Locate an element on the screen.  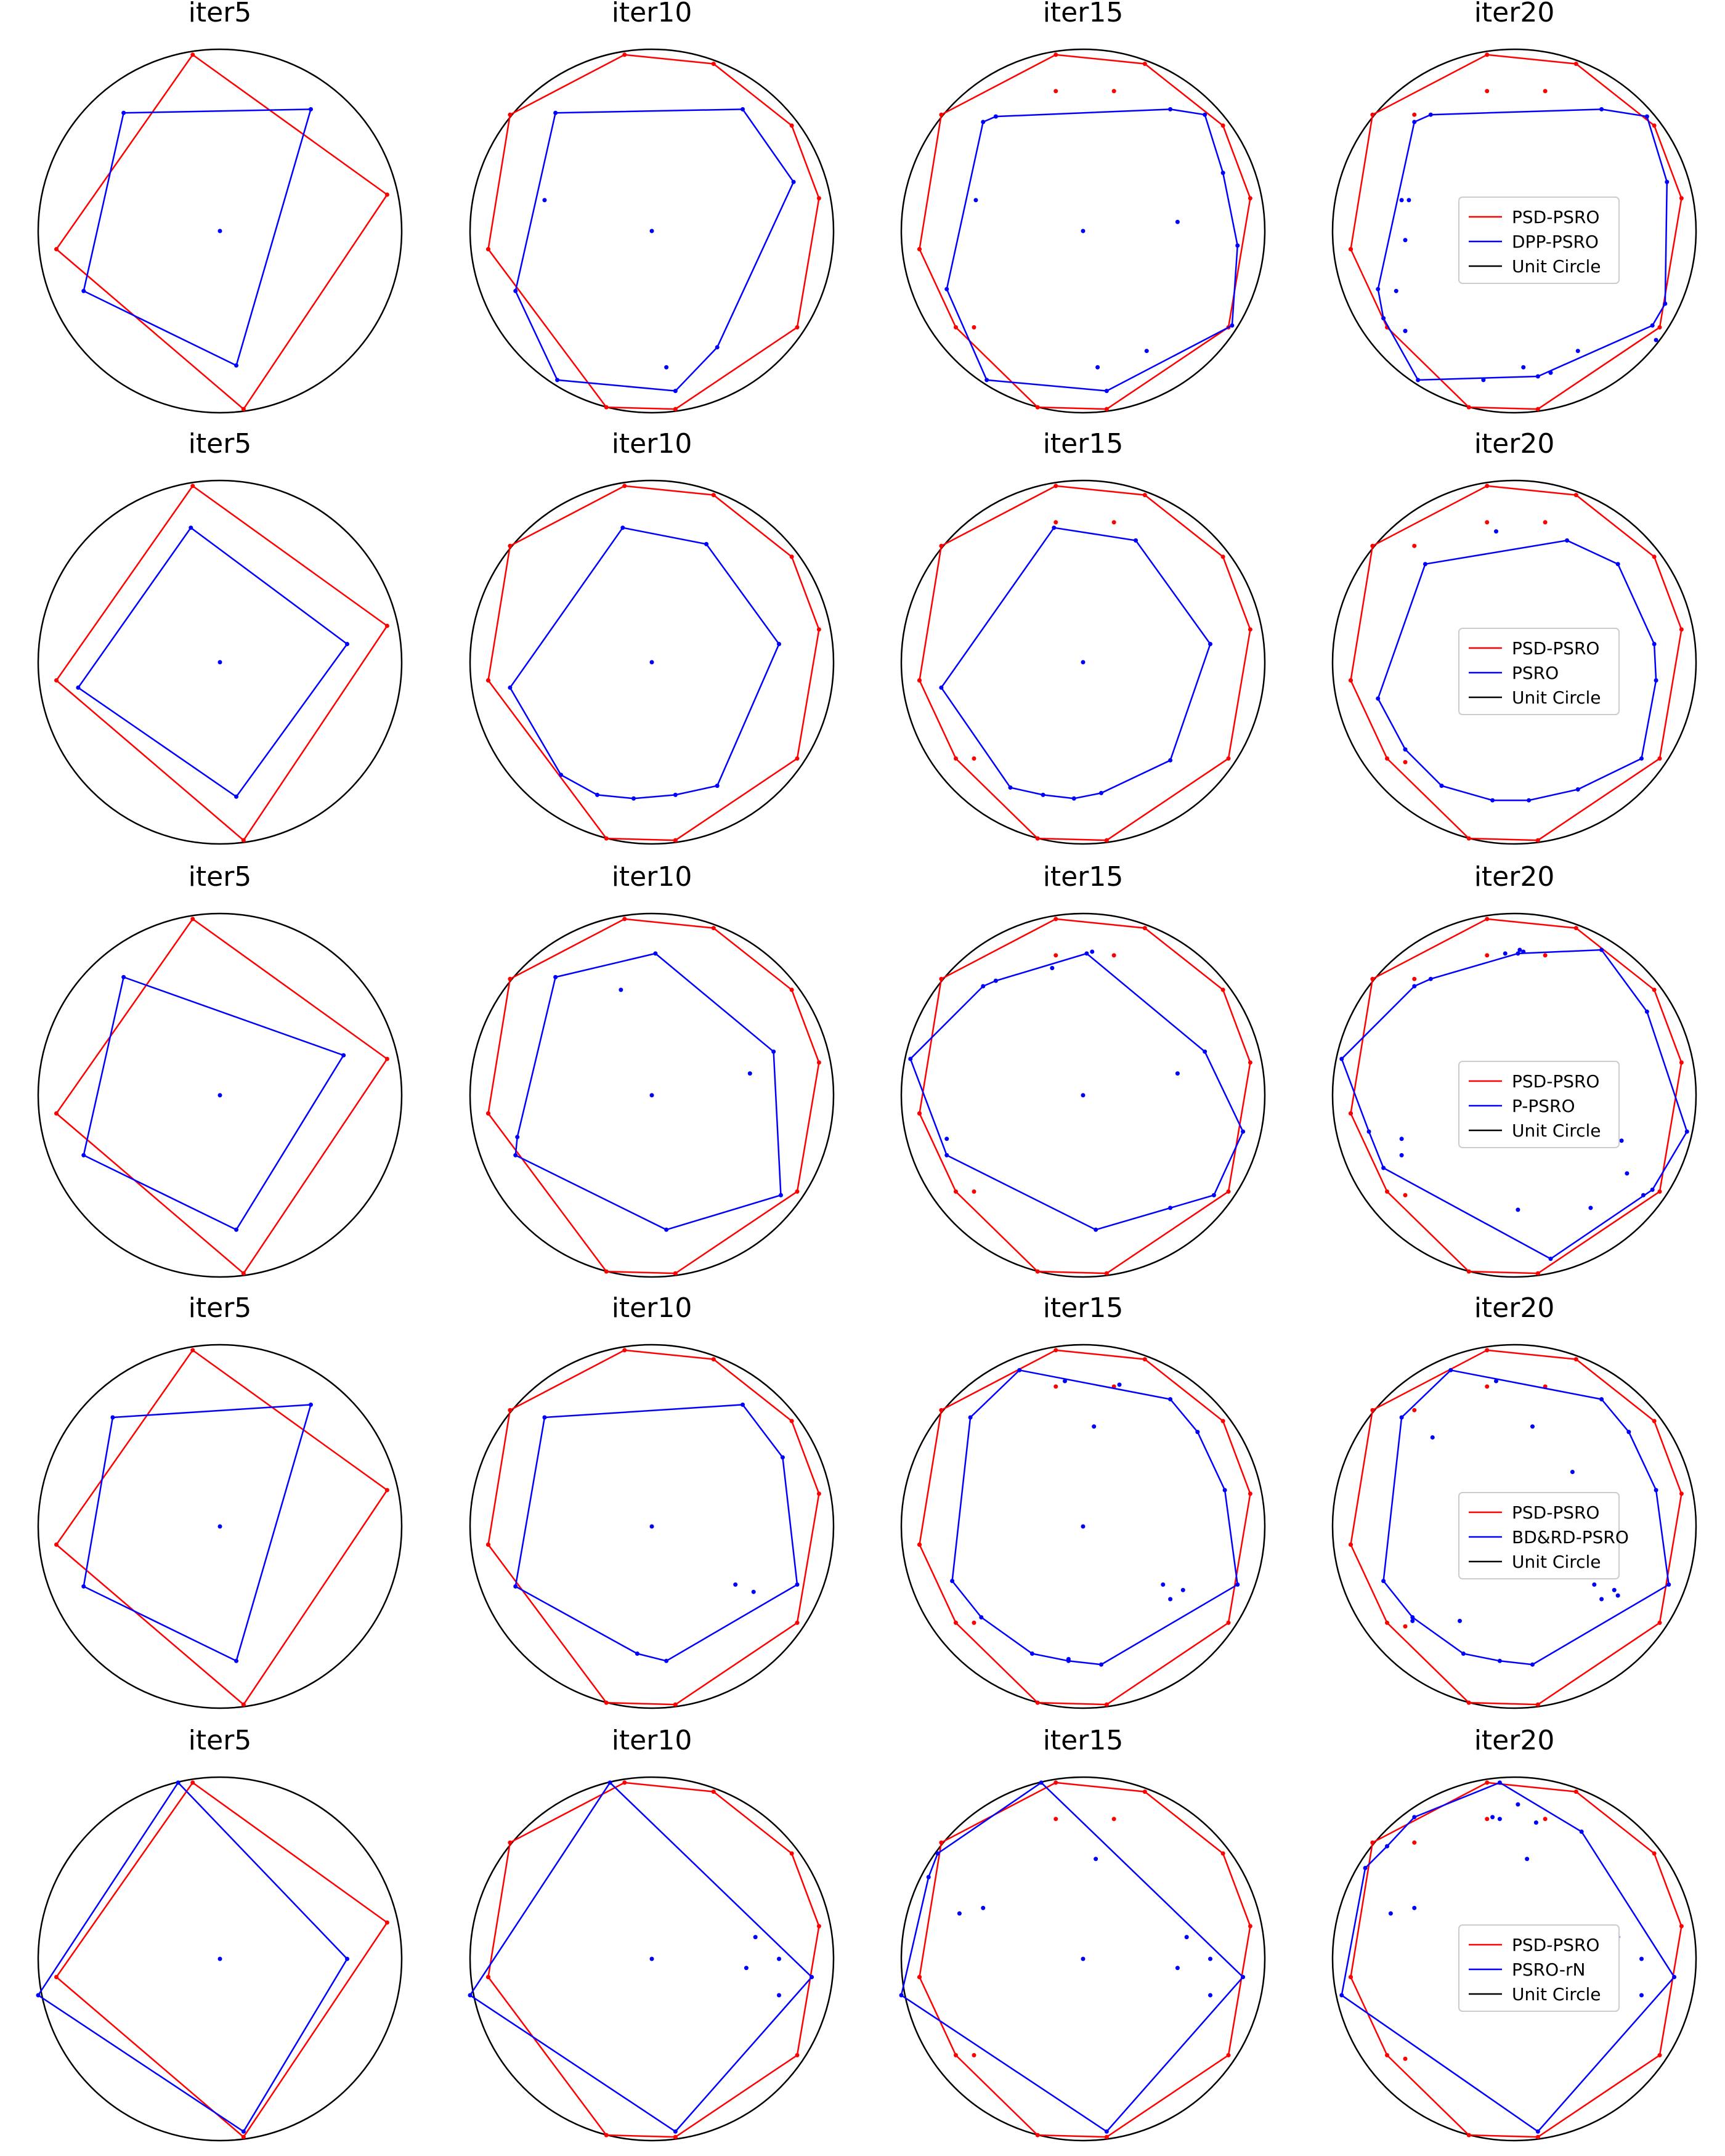
panel-r2-iter15: iter15 is located at coordinates (1083, 636).